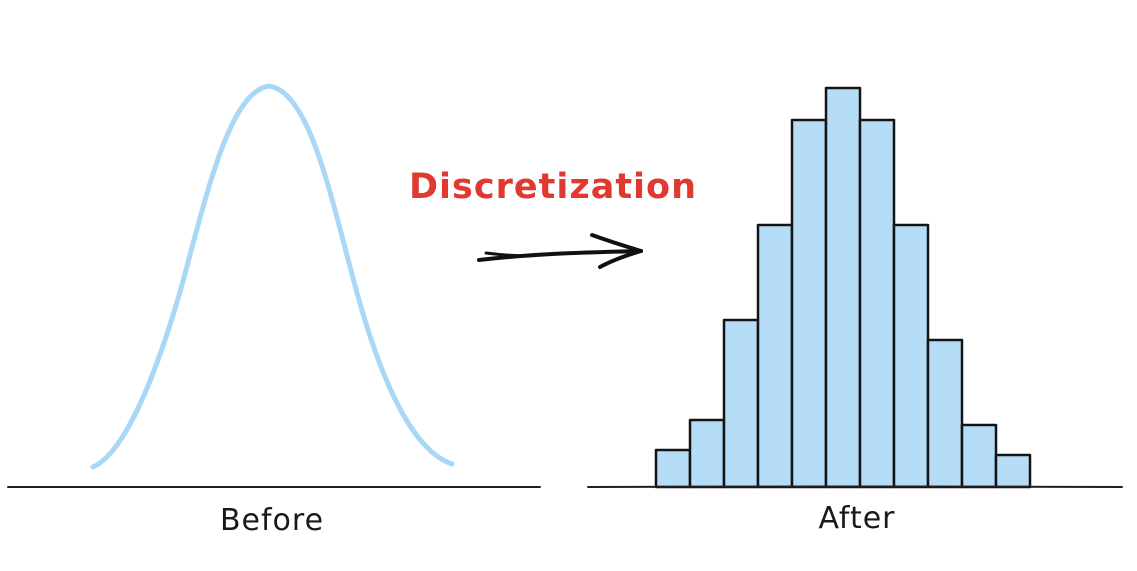 This screenshot has height=571, width=1137. I want to click on arrow-shaft, so click(560, 255).